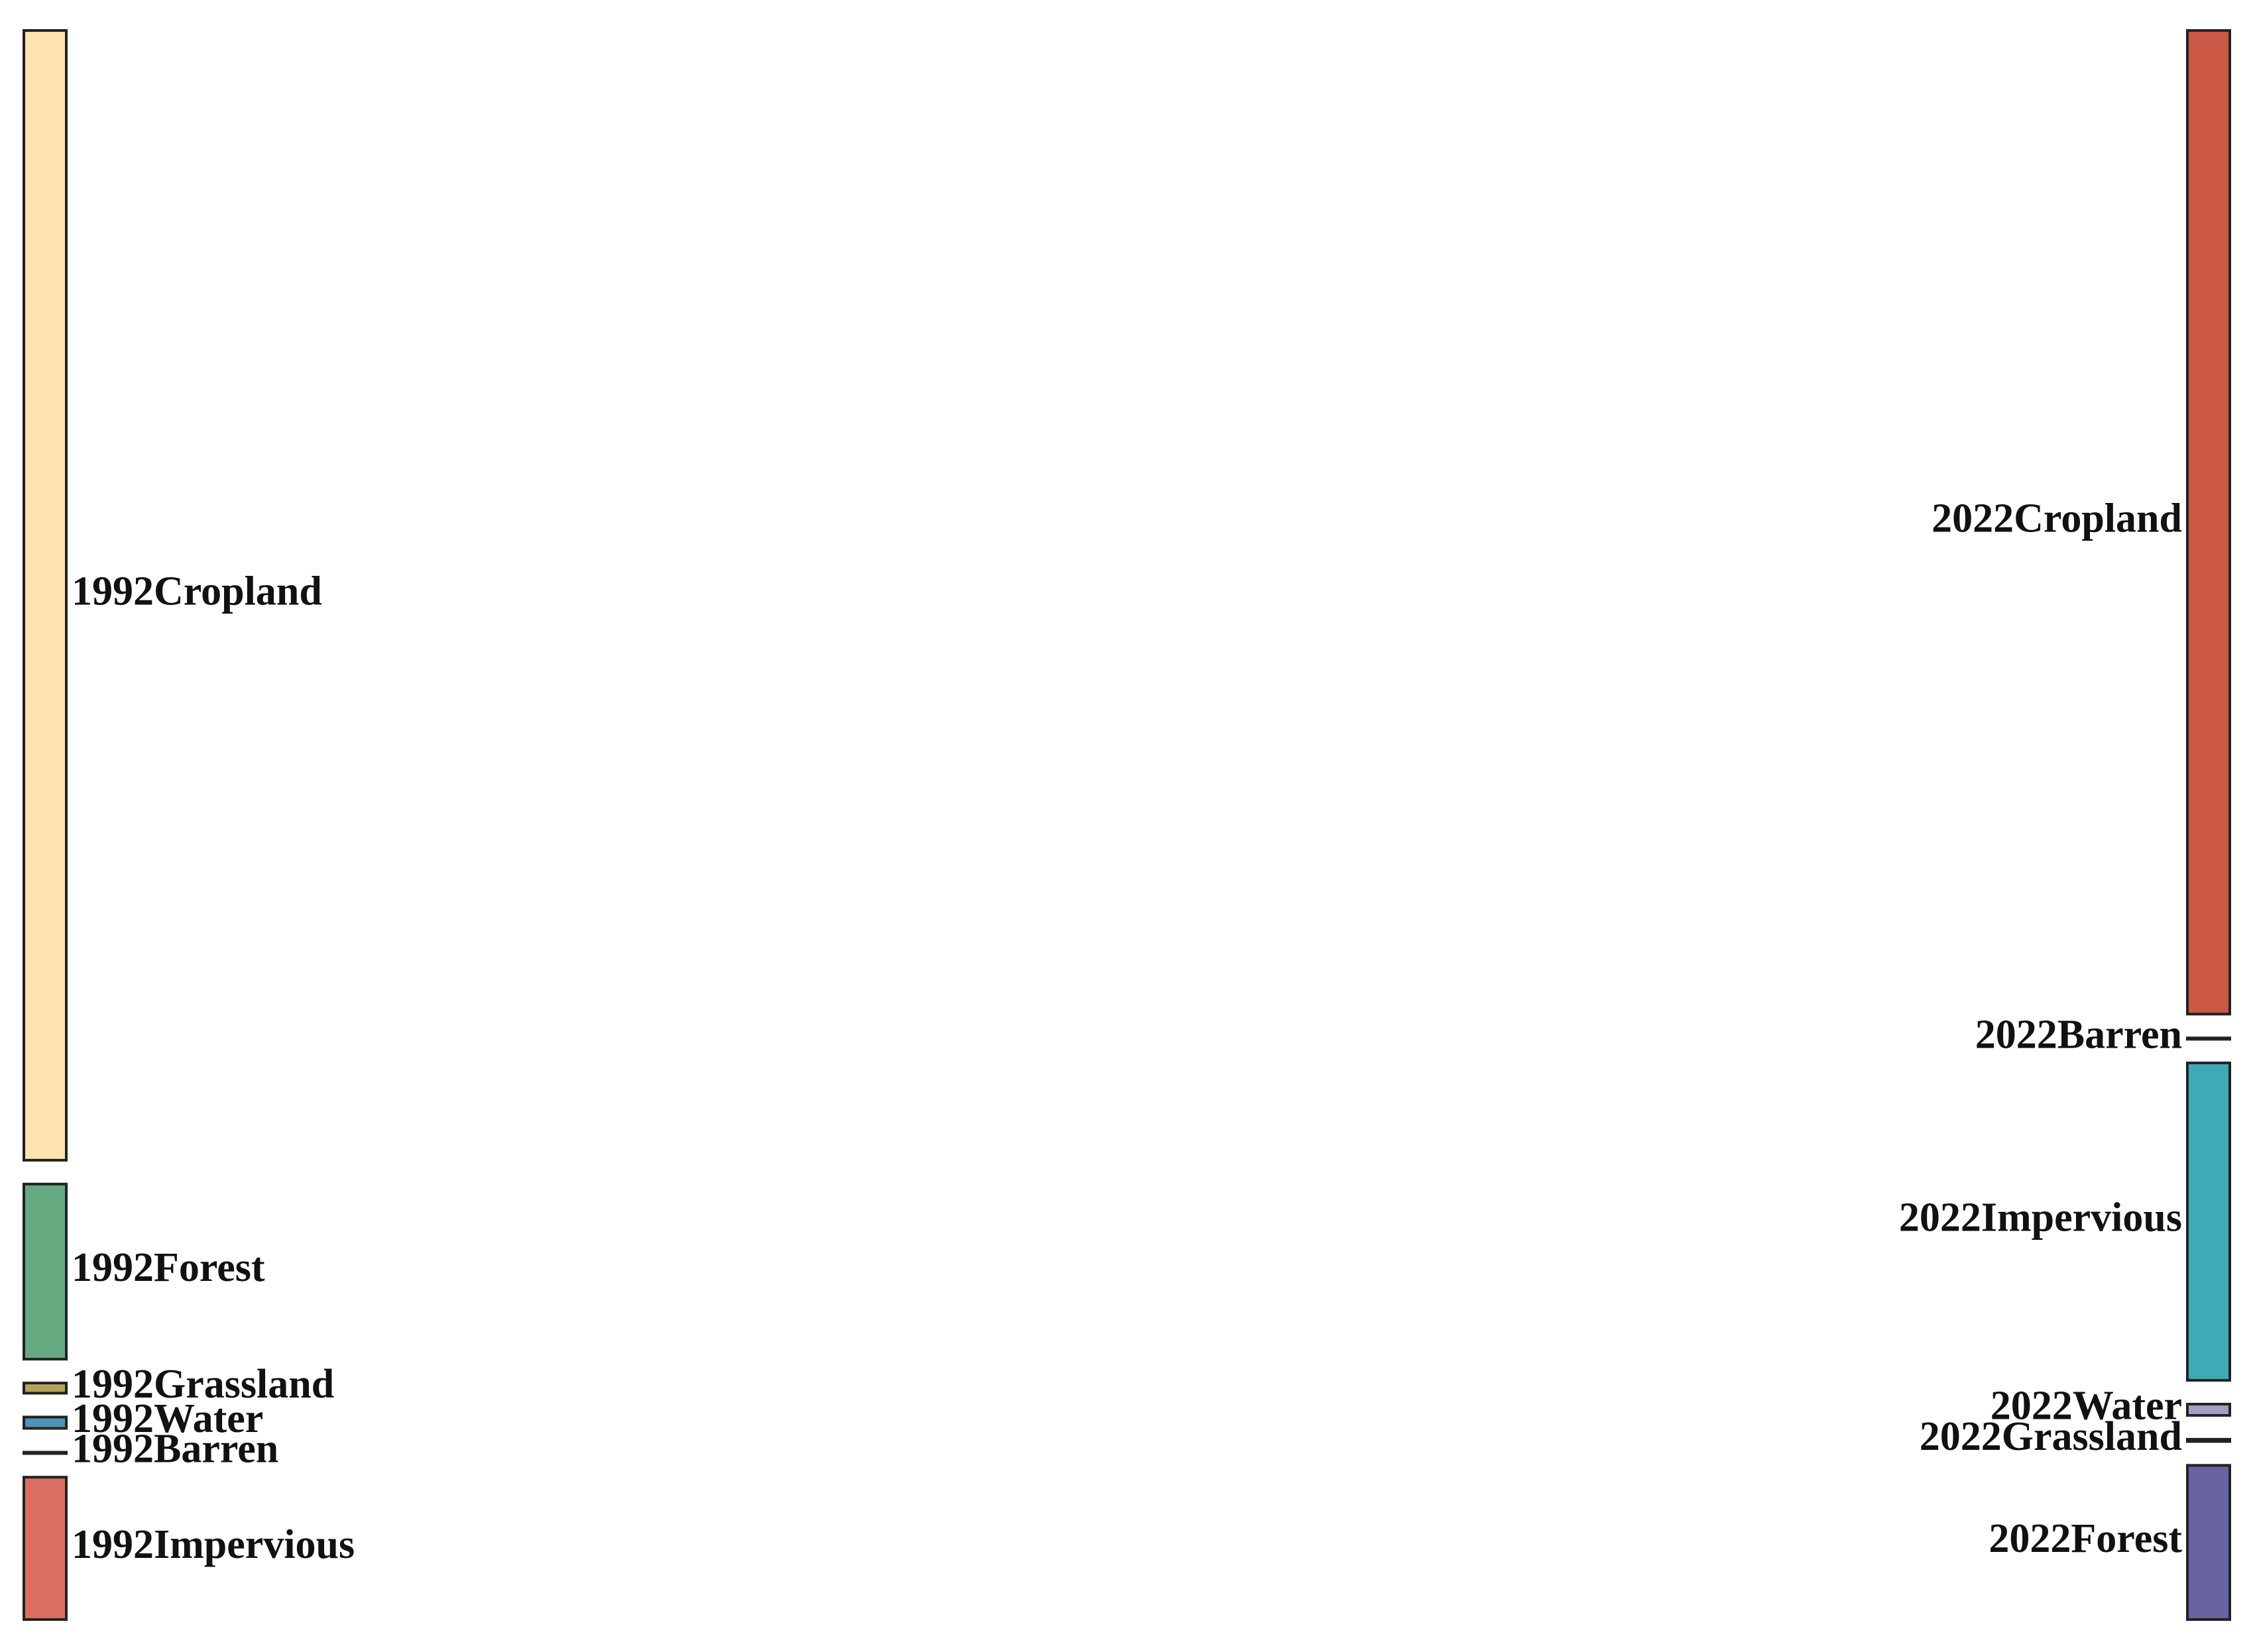 This screenshot has height=1652, width=2253. I want to click on node-2022cropland, so click(2208, 522).